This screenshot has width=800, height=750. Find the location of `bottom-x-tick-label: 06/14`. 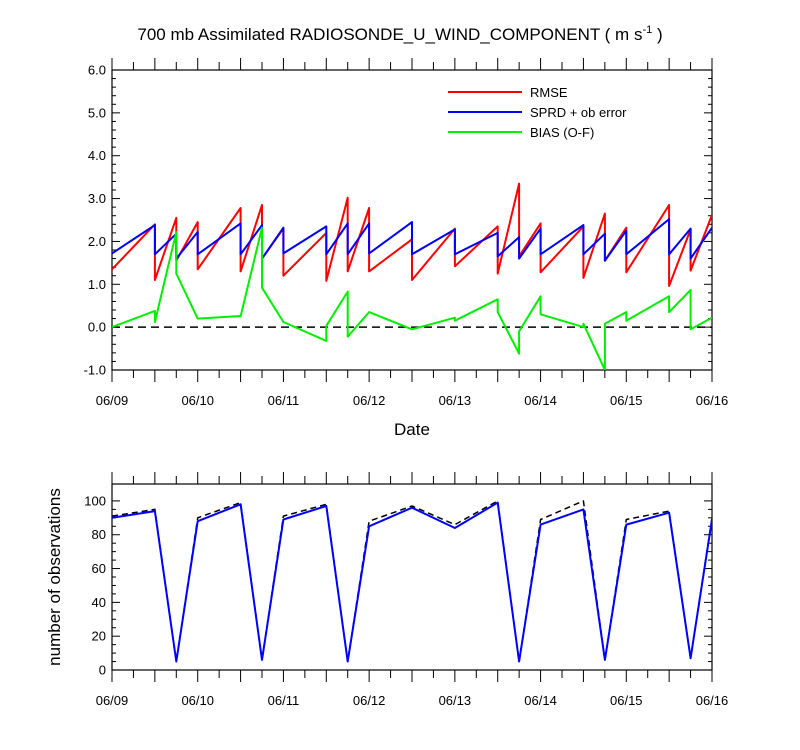

bottom-x-tick-label: 06/14 is located at coordinates (540, 700).